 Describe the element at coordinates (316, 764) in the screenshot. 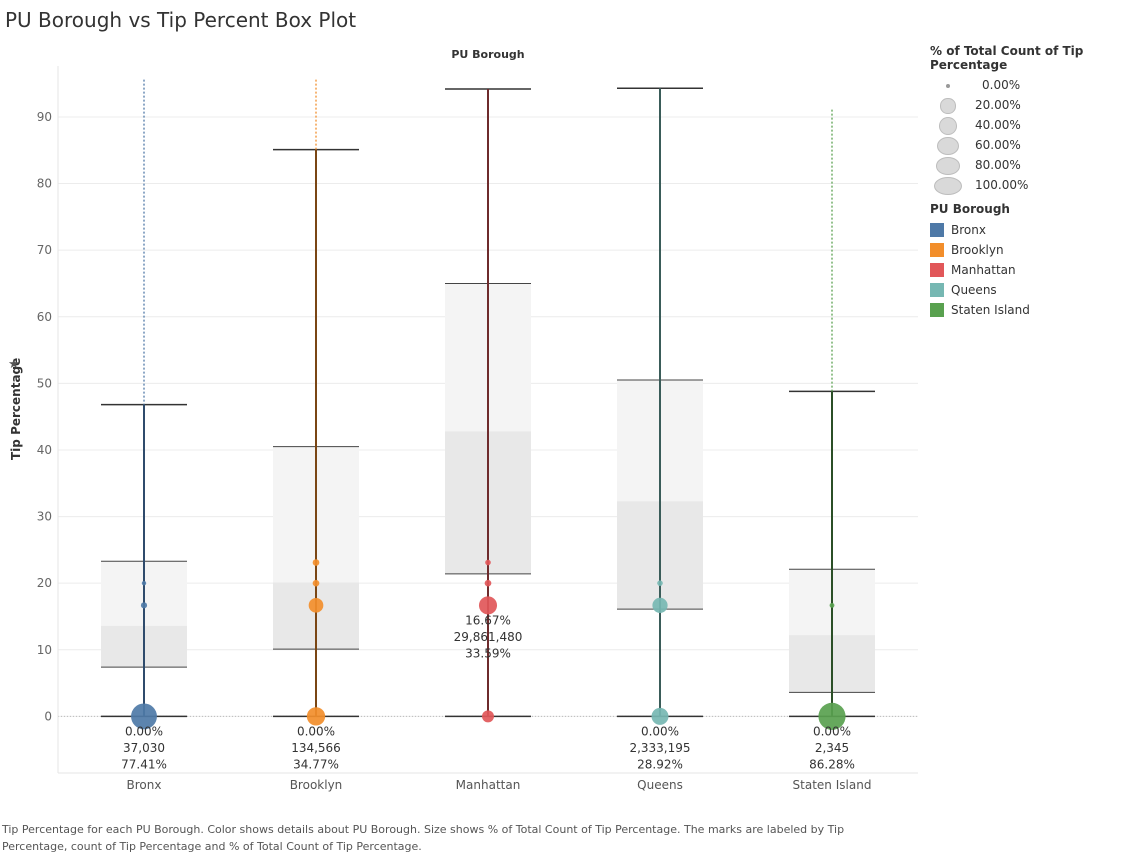

I see `mark-label: 34.77%` at that location.